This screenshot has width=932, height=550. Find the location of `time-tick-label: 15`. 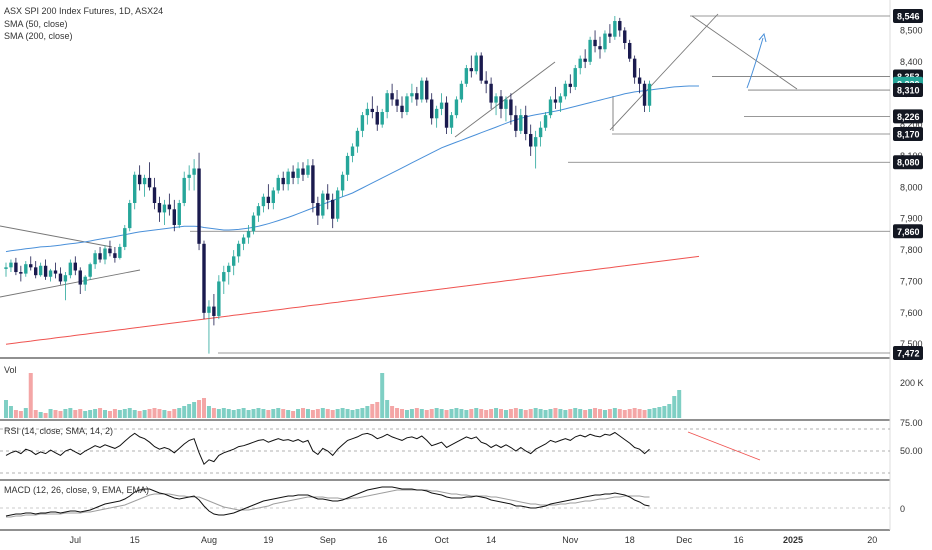

time-tick-label: 15 is located at coordinates (135, 540).